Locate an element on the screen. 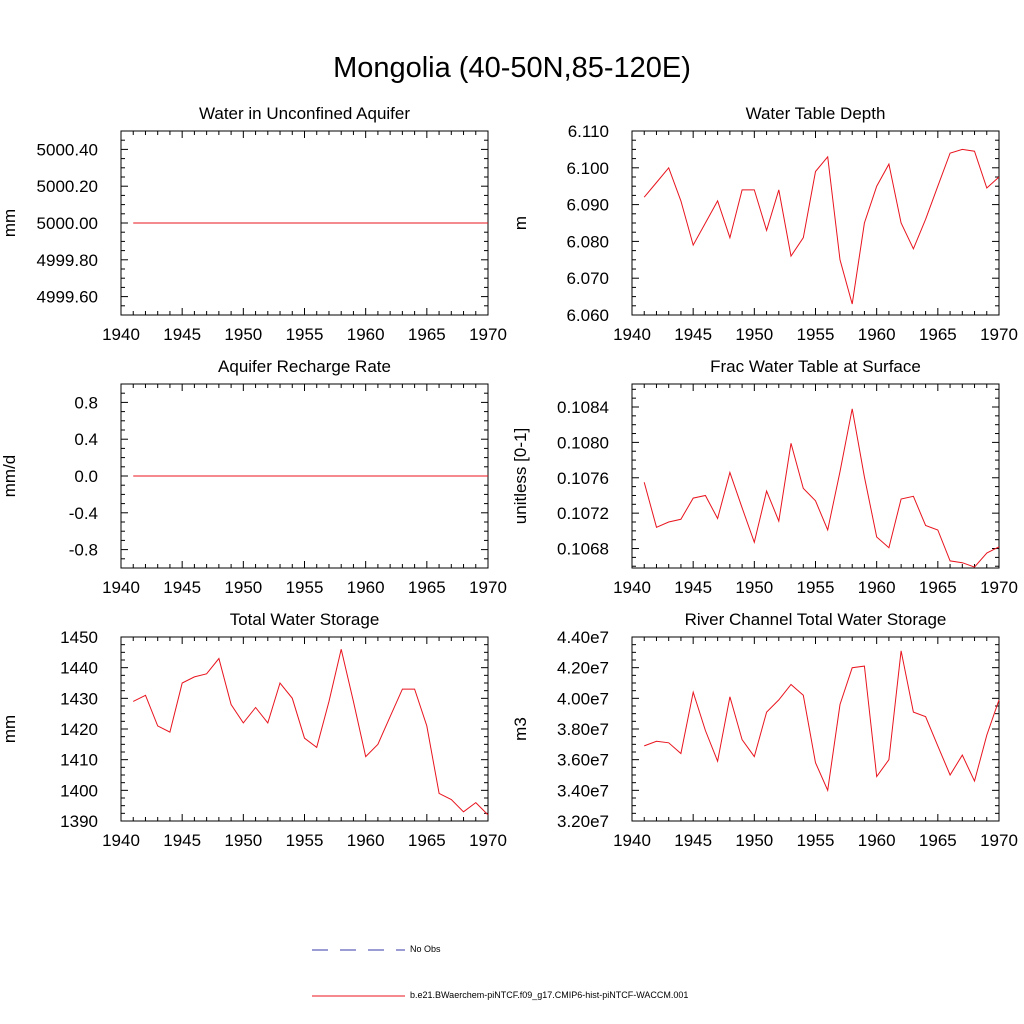 This screenshot has height=1024, width=1024. panel-3-title: Frac Water Table at Surface is located at coordinates (815, 366).